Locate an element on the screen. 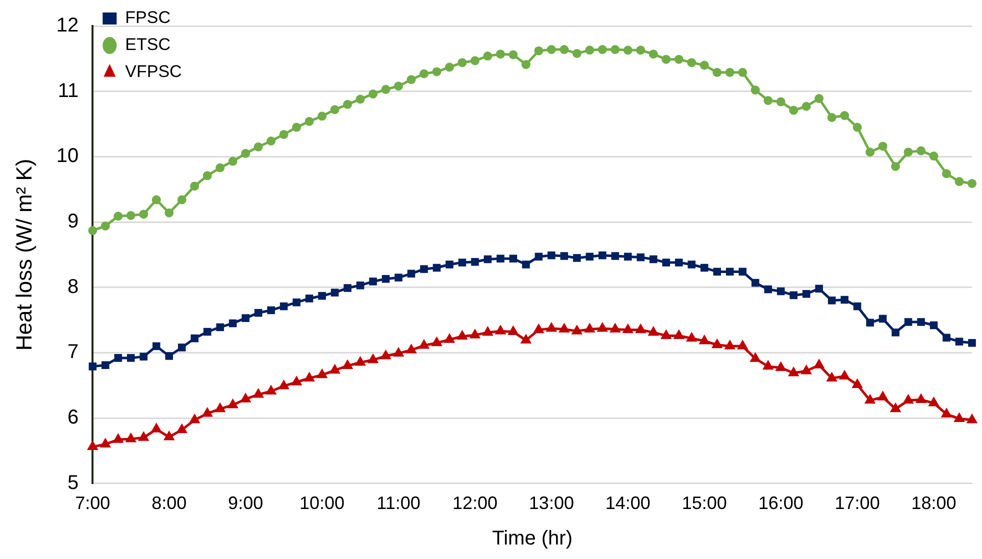 This screenshot has width=982, height=559. legend-label: ETSC is located at coordinates (147, 44).